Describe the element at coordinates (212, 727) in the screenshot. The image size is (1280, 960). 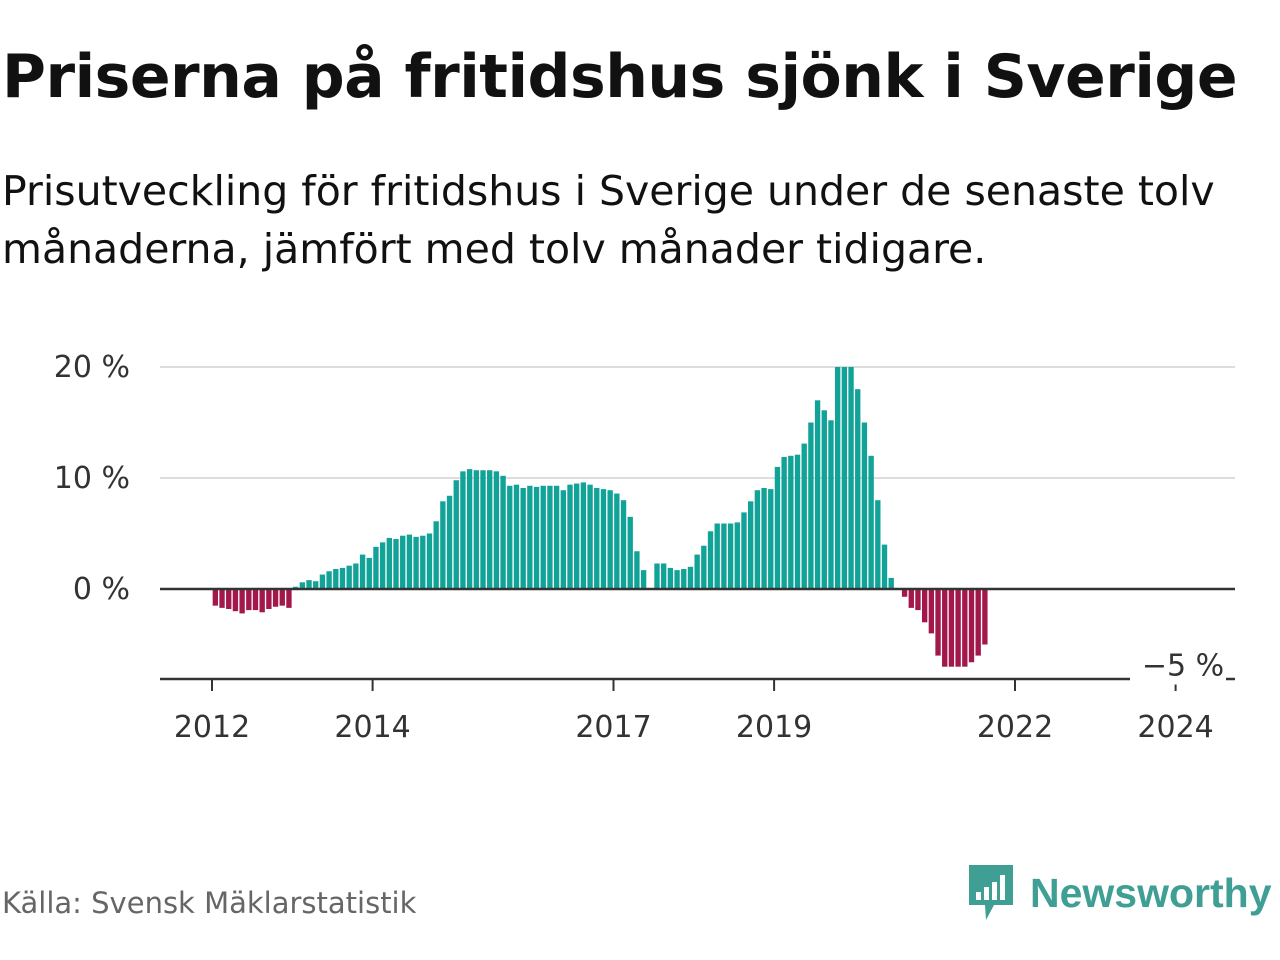
I see `x-tick-label: 2012` at that location.